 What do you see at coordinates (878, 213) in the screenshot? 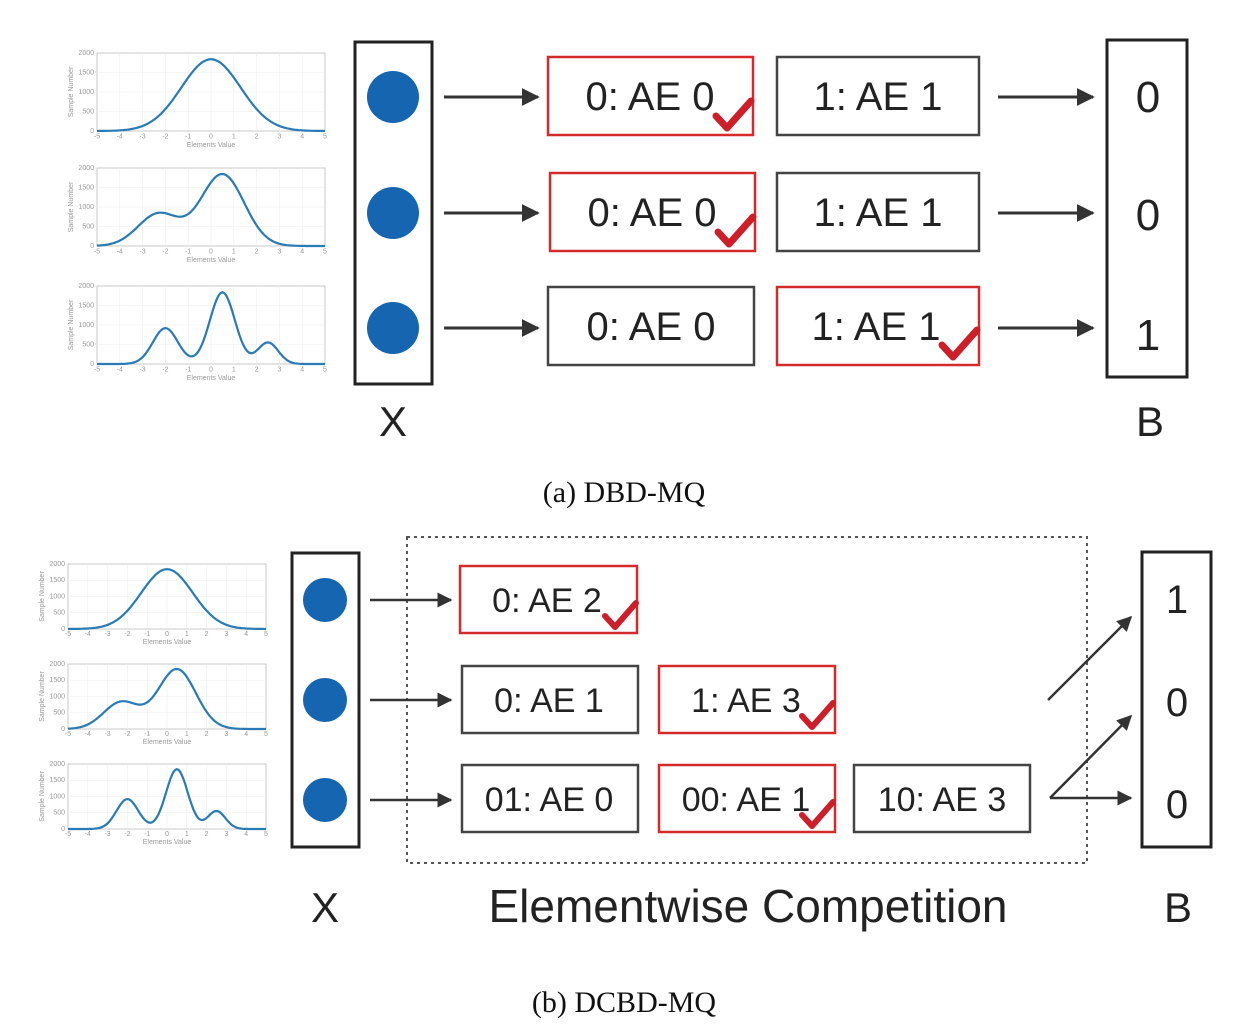
I see `panel-a-box-label: 1: AE 1` at bounding box center [878, 213].